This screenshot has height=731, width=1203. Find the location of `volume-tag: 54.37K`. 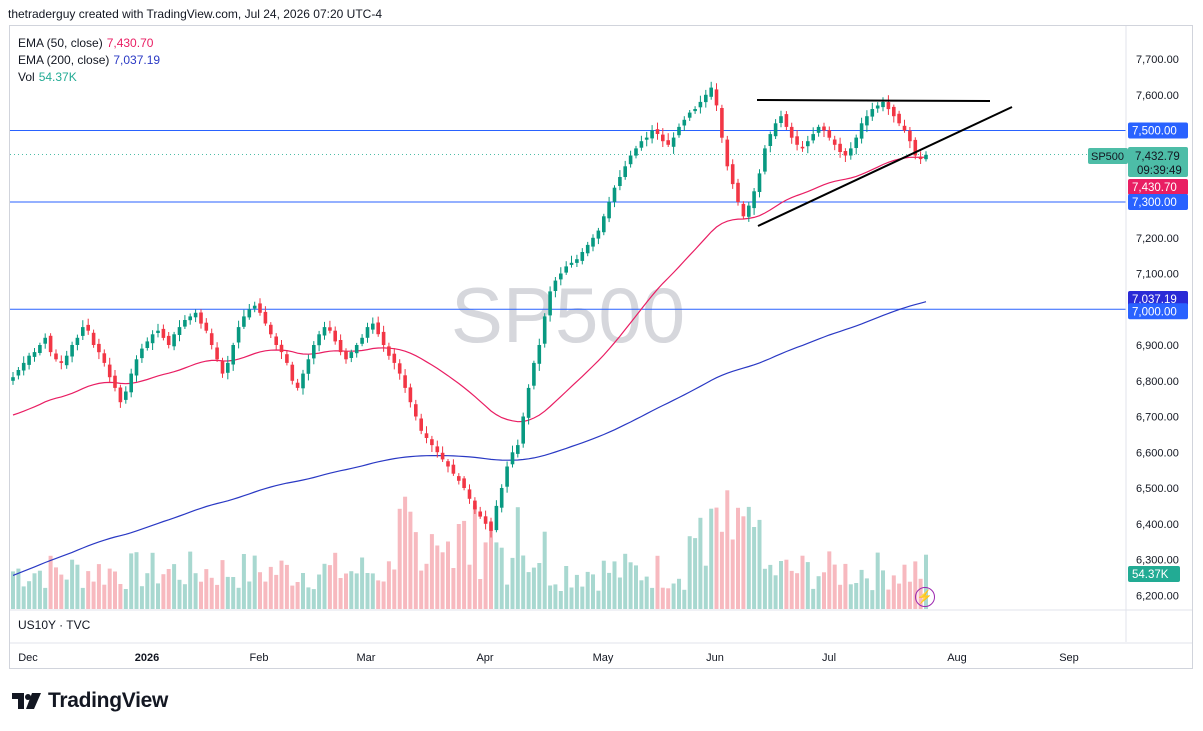

volume-tag: 54.37K is located at coordinates (1154, 574).